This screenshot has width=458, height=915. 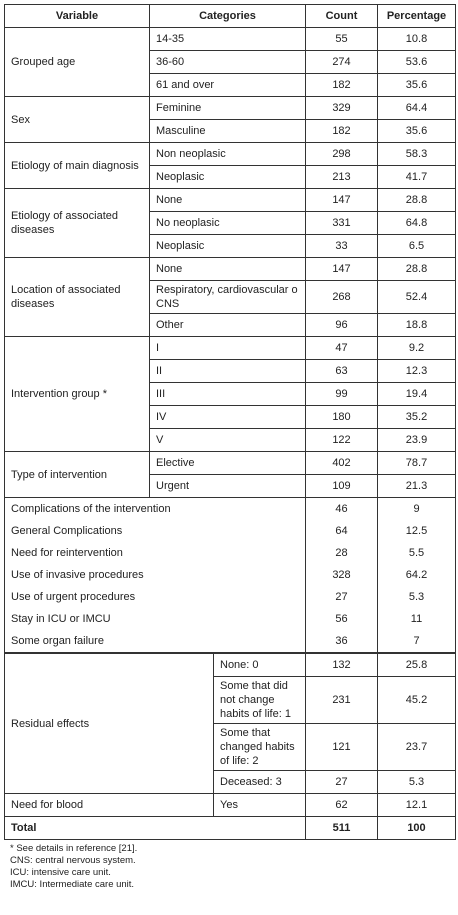 I want to click on category-cell: No neoplasic, so click(x=227, y=223).